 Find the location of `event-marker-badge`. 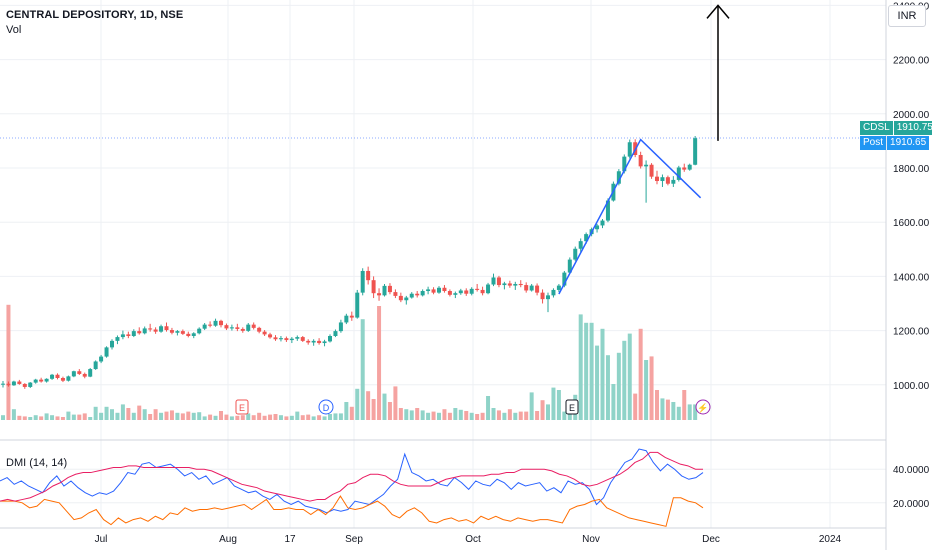

event-marker-badge is located at coordinates (703, 407).